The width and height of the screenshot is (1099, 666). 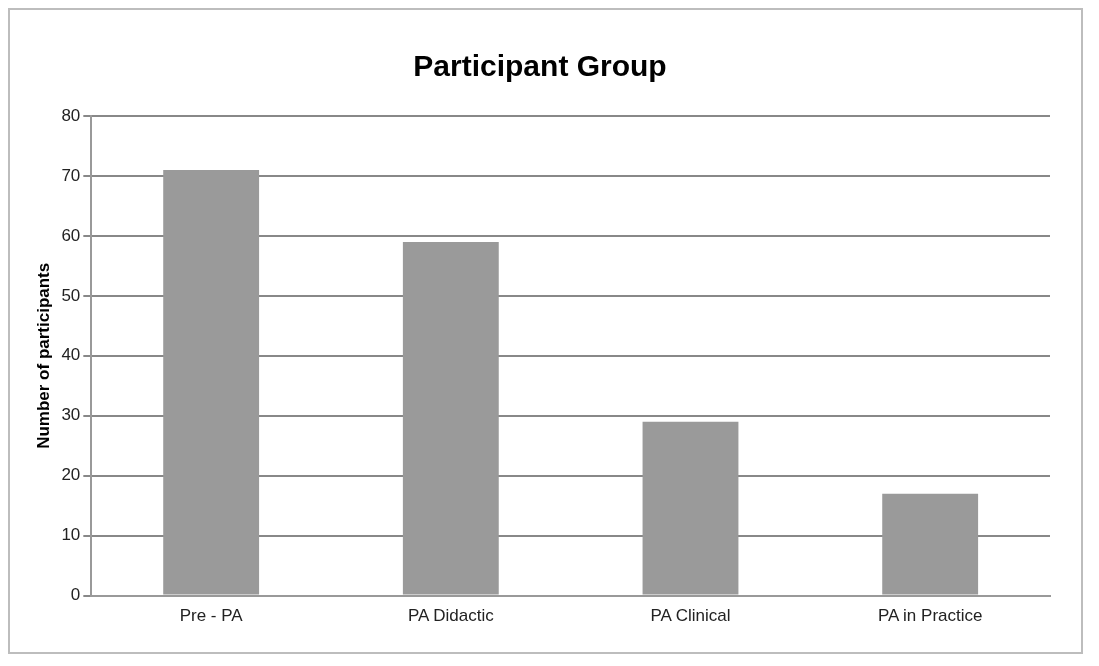 What do you see at coordinates (71, 535) in the screenshot?
I see `y-tick-label: 10` at bounding box center [71, 535].